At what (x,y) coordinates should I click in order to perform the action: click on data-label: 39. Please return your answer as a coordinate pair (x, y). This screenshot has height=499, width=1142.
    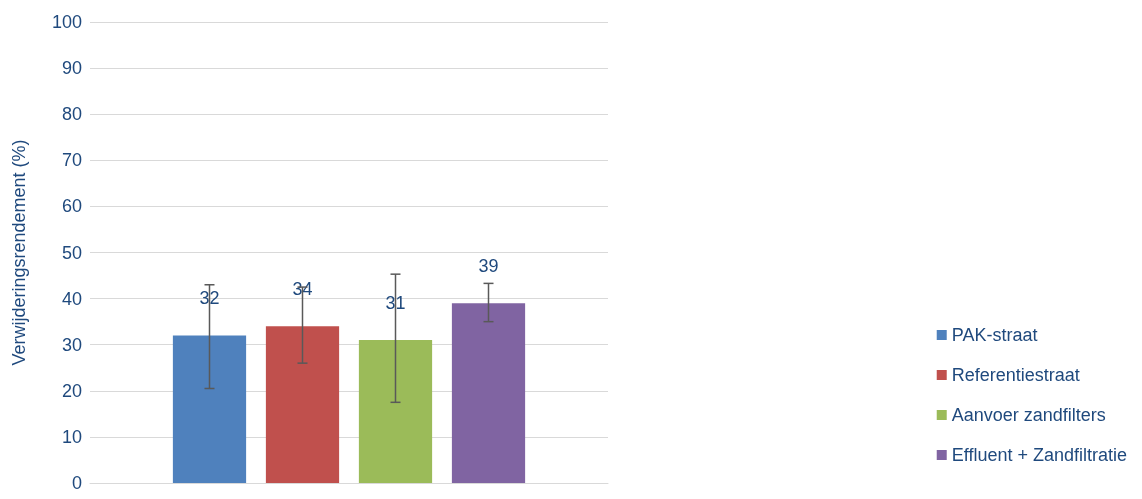
    Looking at the image, I should click on (488, 266).